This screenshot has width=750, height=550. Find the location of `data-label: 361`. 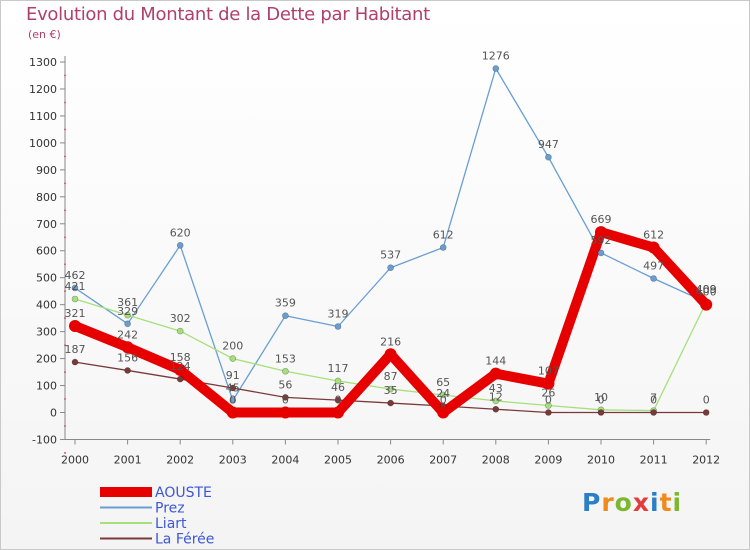

data-label: 361 is located at coordinates (127, 302).